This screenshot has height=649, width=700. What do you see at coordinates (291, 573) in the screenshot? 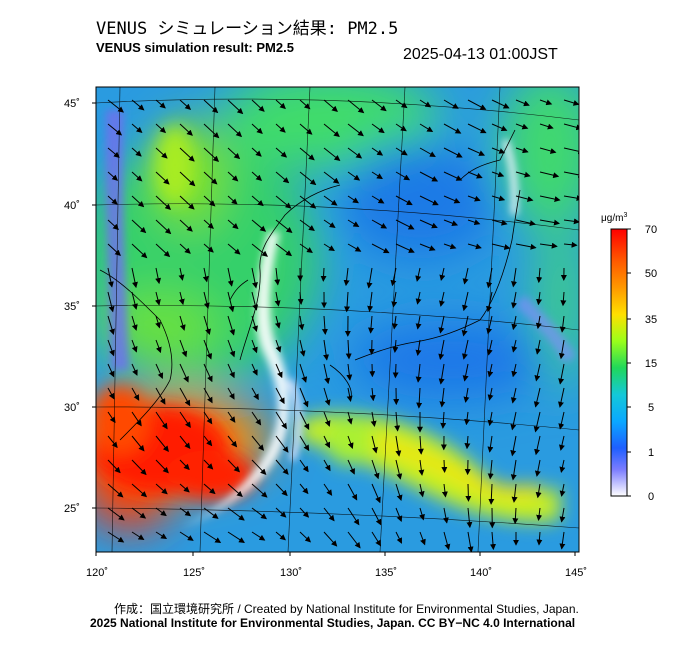
I see `lon-tick-label: 130˚` at bounding box center [291, 573].